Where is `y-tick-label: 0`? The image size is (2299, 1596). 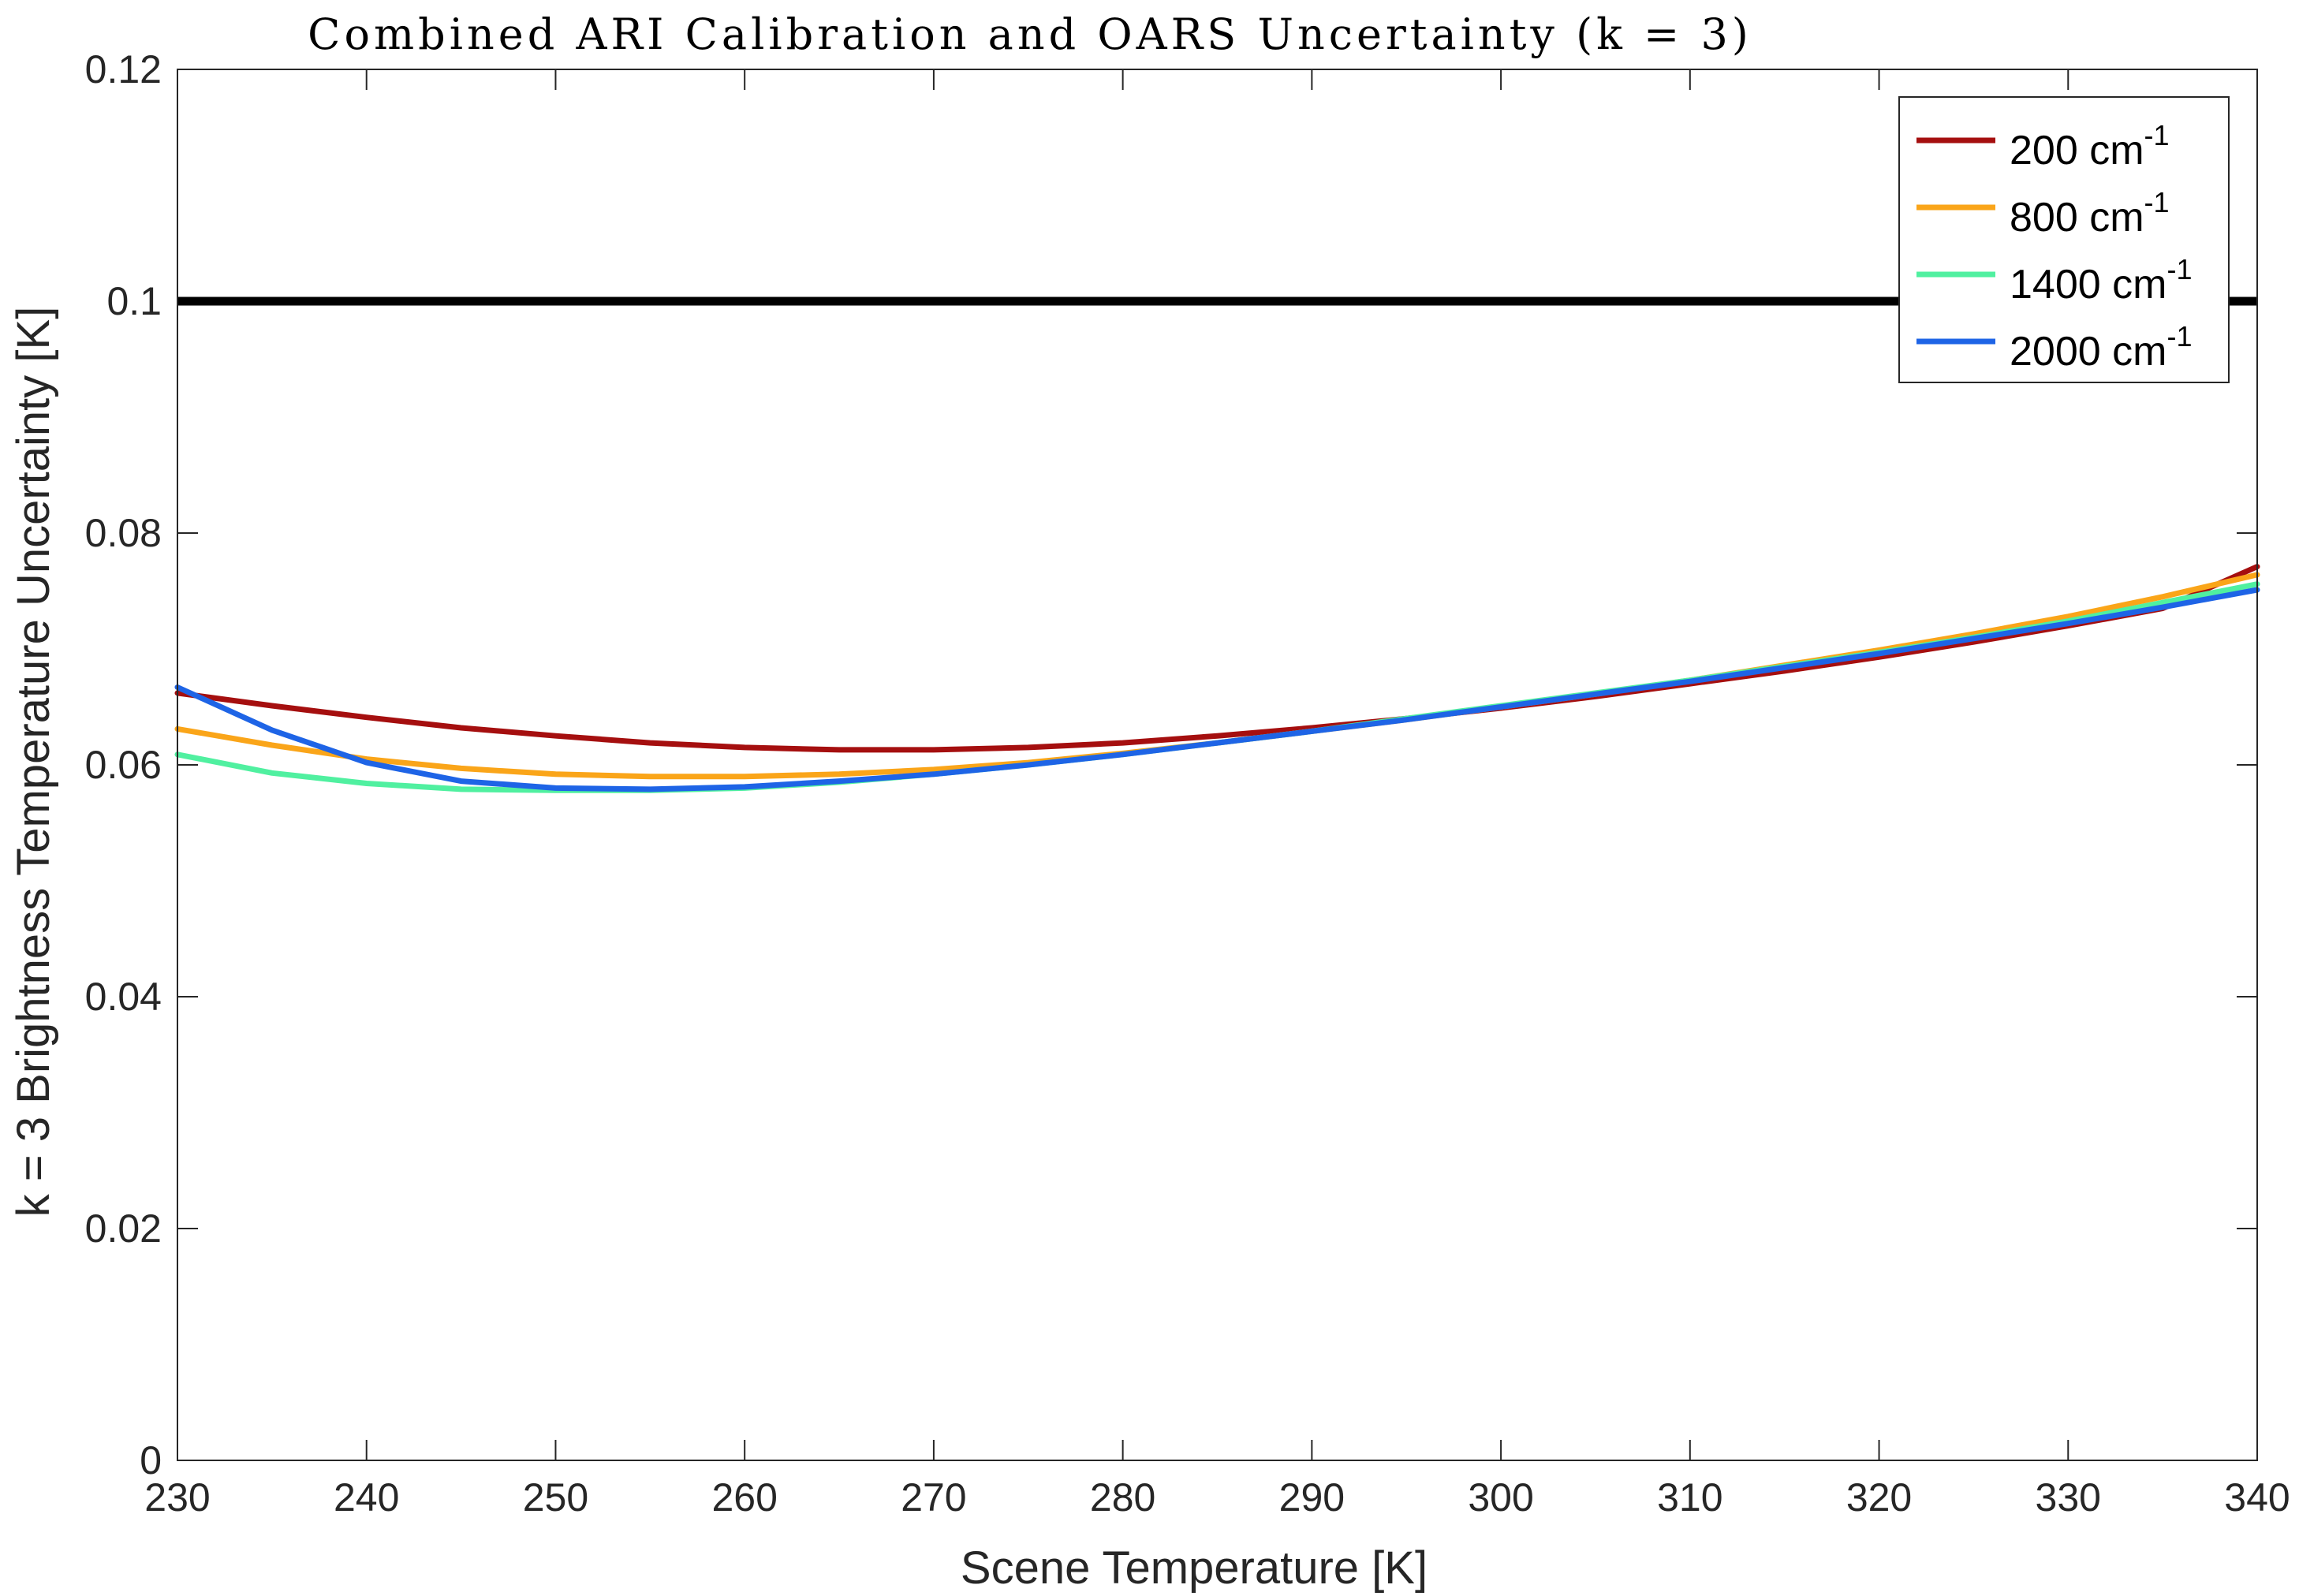 y-tick-label: 0 is located at coordinates (151, 1460).